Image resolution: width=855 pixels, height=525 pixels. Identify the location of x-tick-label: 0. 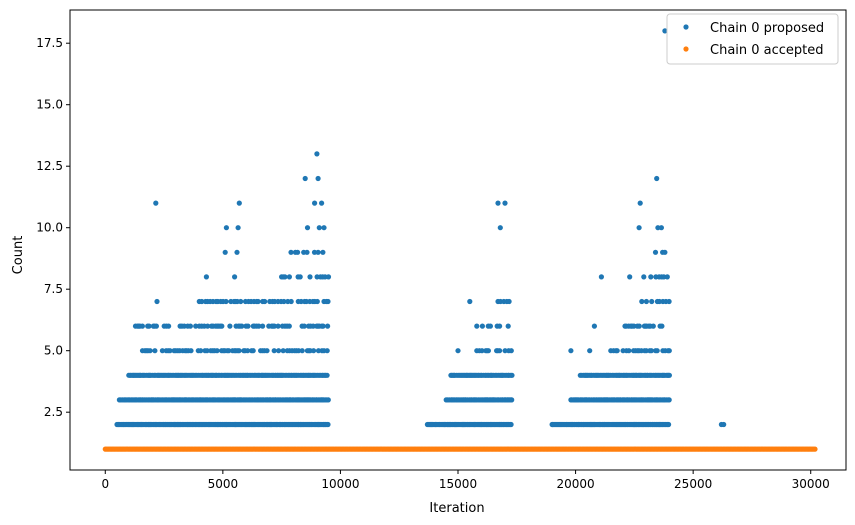
(105, 484).